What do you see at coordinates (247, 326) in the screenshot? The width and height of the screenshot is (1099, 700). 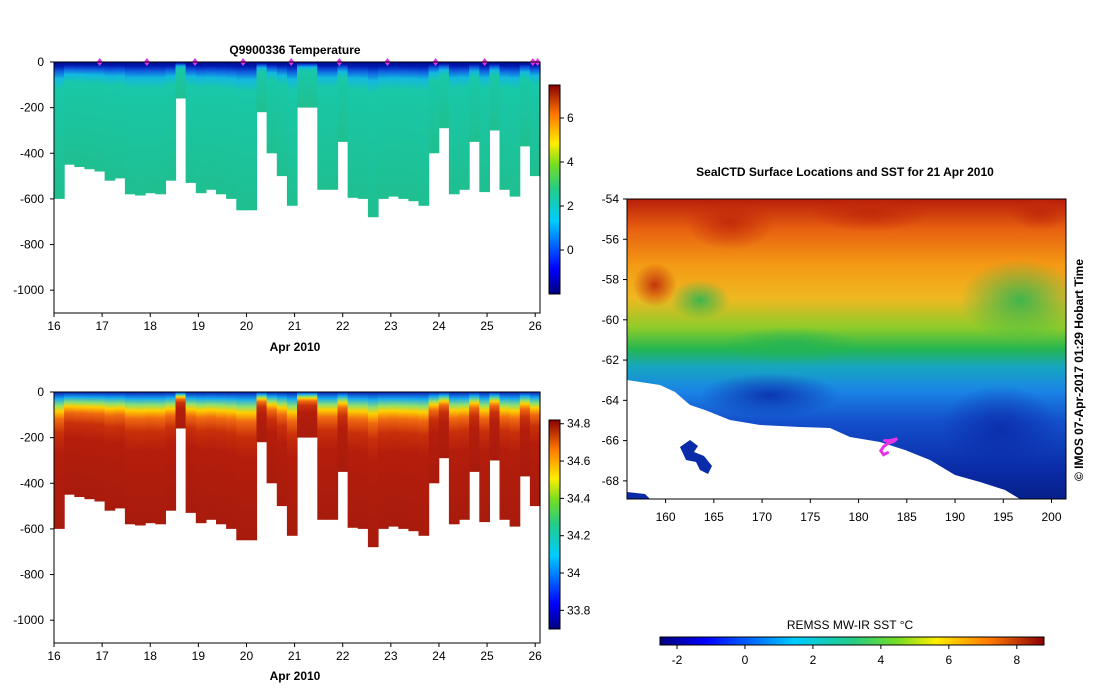 I see `x-tick-label: 20` at bounding box center [247, 326].